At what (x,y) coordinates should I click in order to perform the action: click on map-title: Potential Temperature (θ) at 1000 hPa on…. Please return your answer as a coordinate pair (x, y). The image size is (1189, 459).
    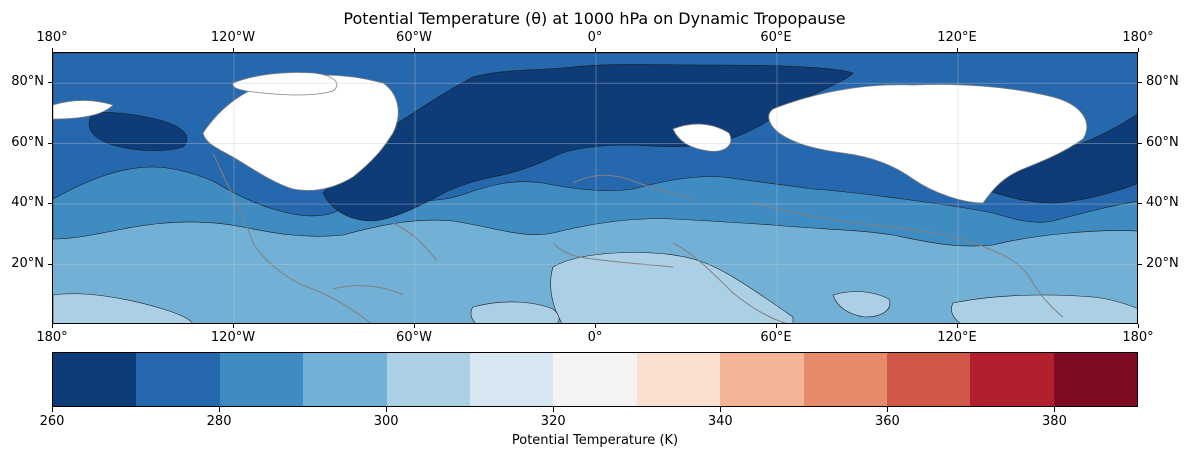
    Looking at the image, I should click on (594, 18).